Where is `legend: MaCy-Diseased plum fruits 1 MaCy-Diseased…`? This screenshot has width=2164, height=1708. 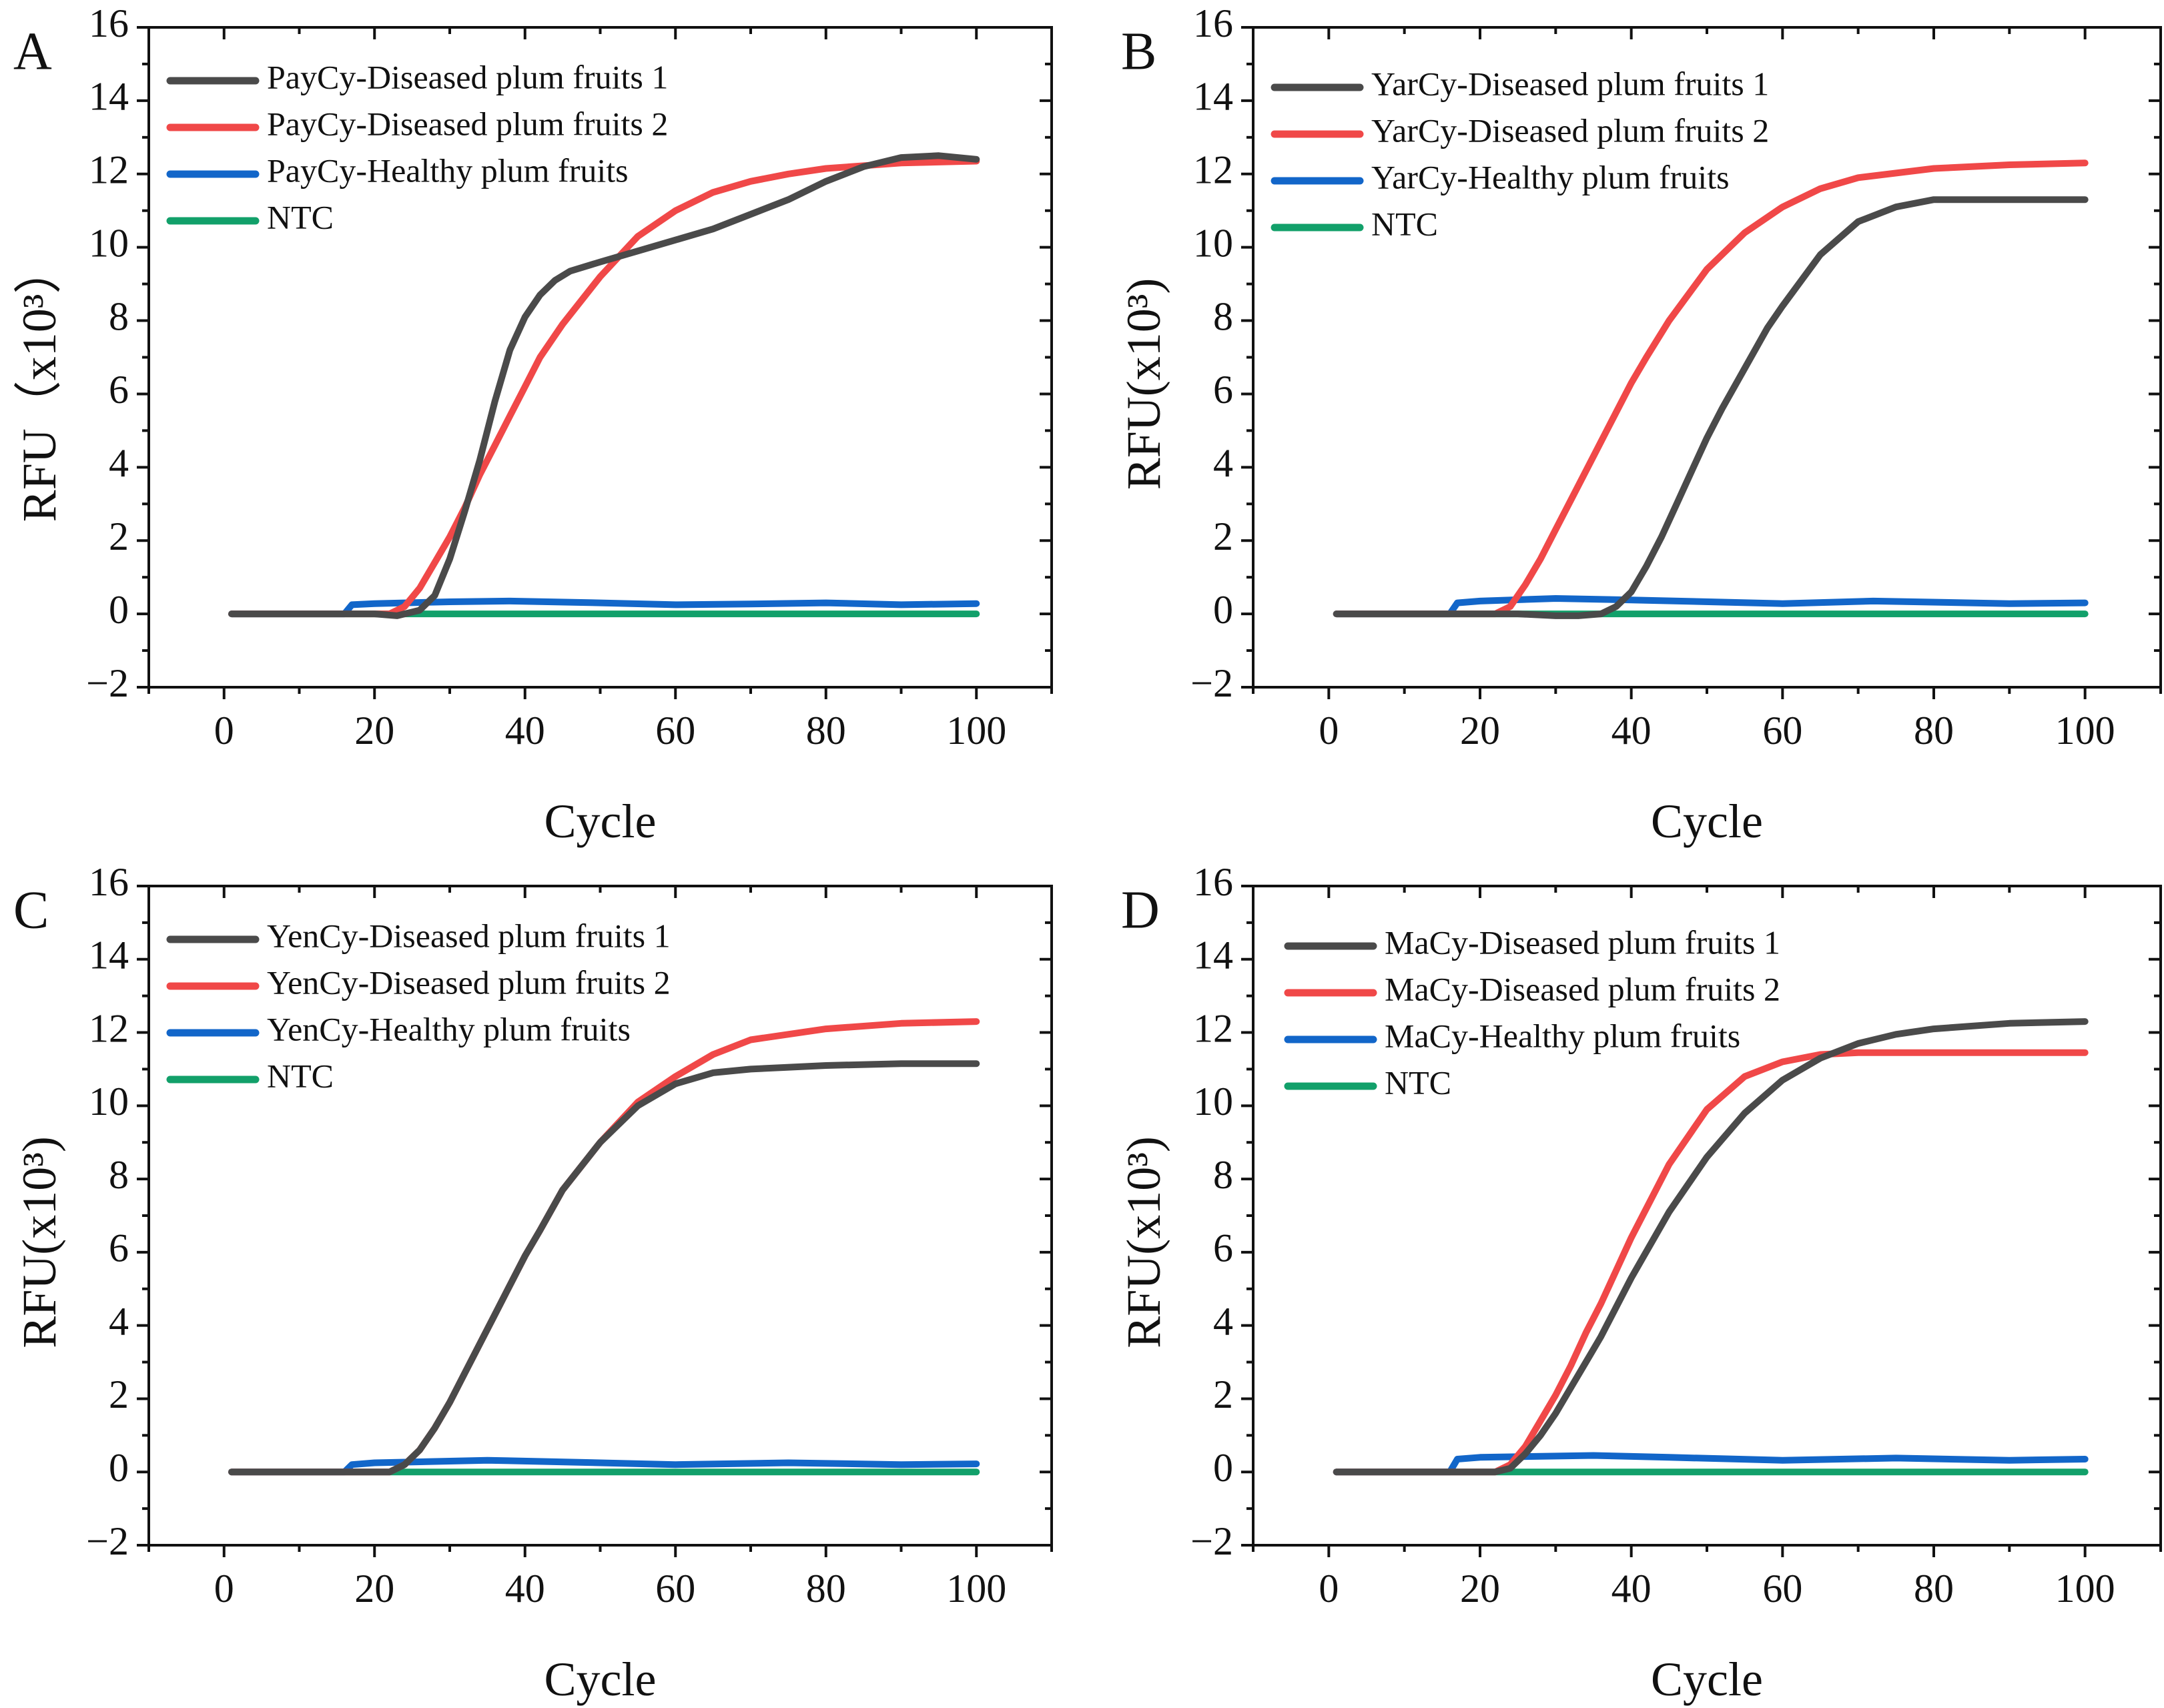
legend: MaCy-Diseased plum fruits 1 MaCy-Diseased… is located at coordinates (1532, 1012).